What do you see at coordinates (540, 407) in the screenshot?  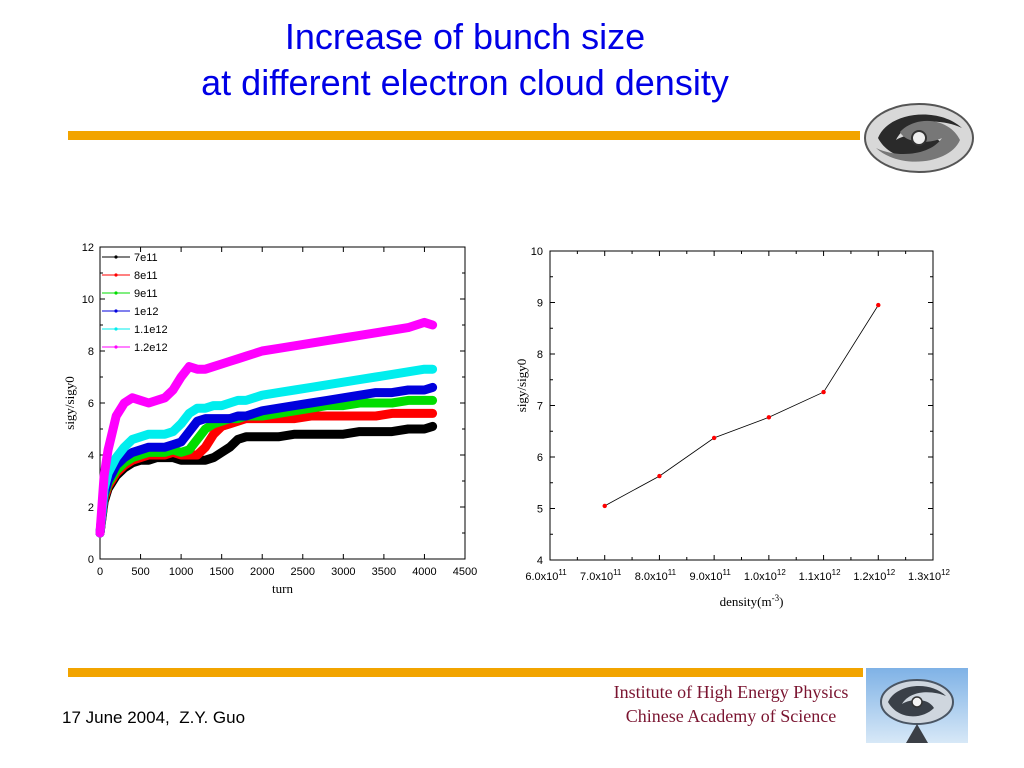 I see `y-tick-label: 7` at bounding box center [540, 407].